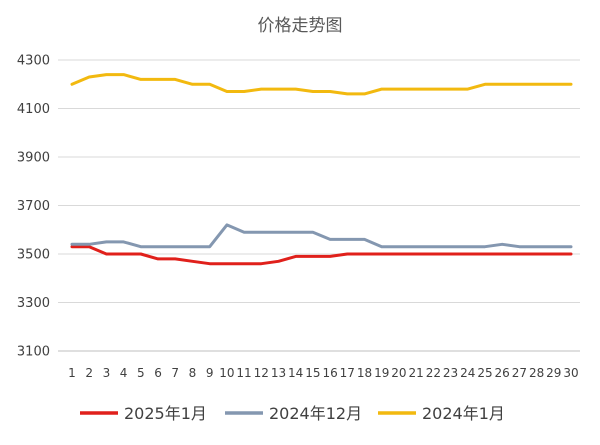 The height and width of the screenshot is (445, 600). What do you see at coordinates (141, 373) in the screenshot?
I see `x-tick-label: 5` at bounding box center [141, 373].